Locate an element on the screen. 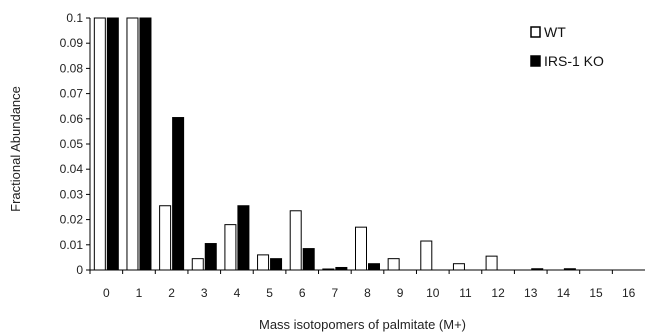  x-tick-label: 5 is located at coordinates (269, 293).